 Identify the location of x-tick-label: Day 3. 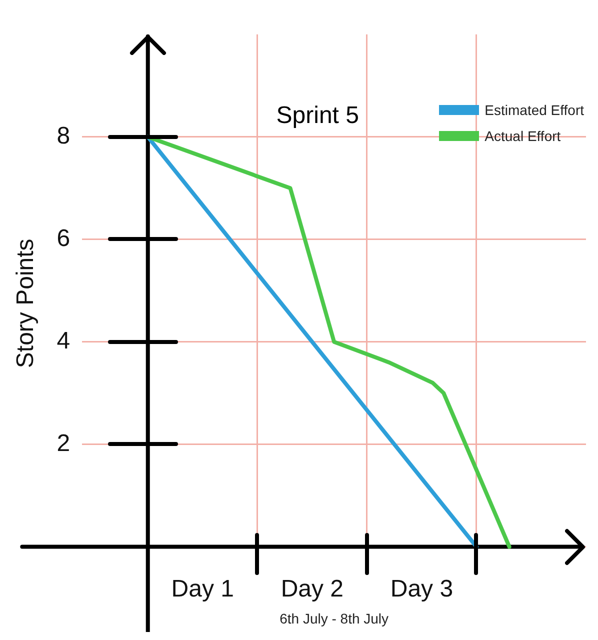
(422, 588).